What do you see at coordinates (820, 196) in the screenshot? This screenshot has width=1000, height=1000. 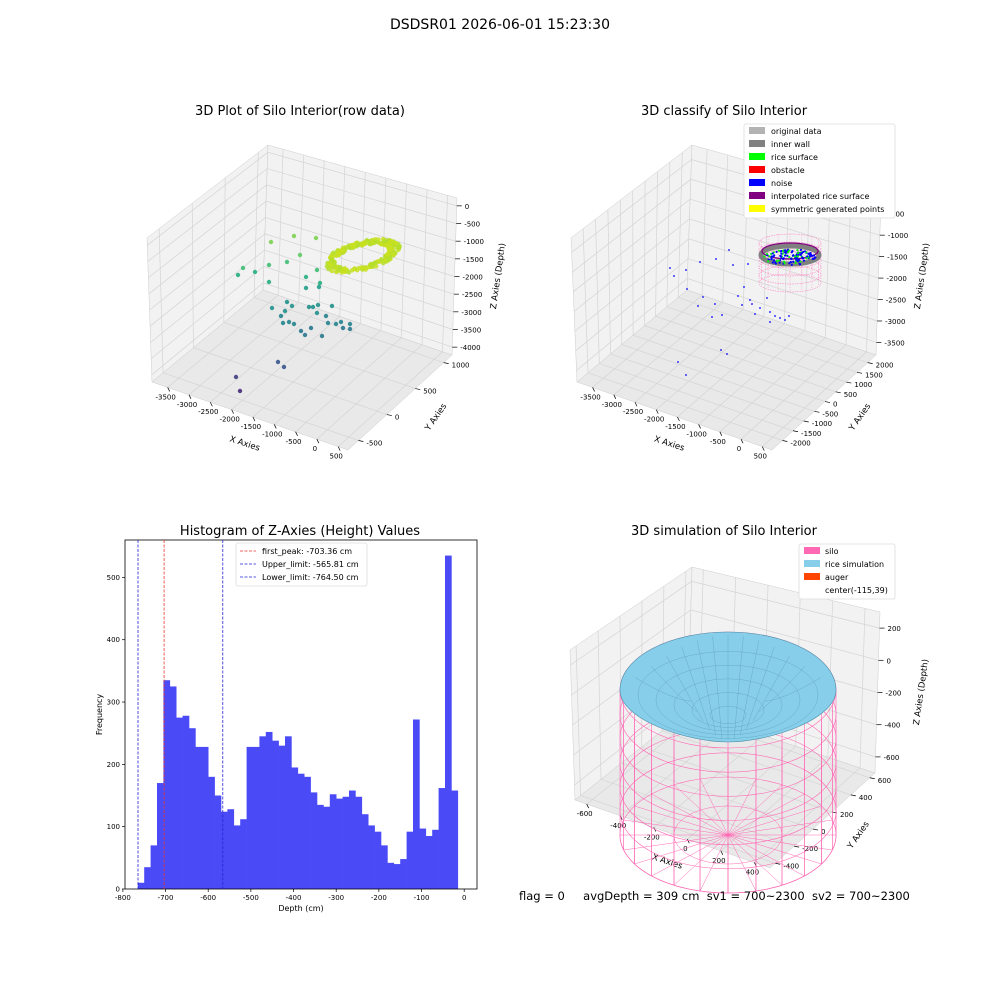 I see `classify-legend-label: interpolated rice surface` at bounding box center [820, 196].